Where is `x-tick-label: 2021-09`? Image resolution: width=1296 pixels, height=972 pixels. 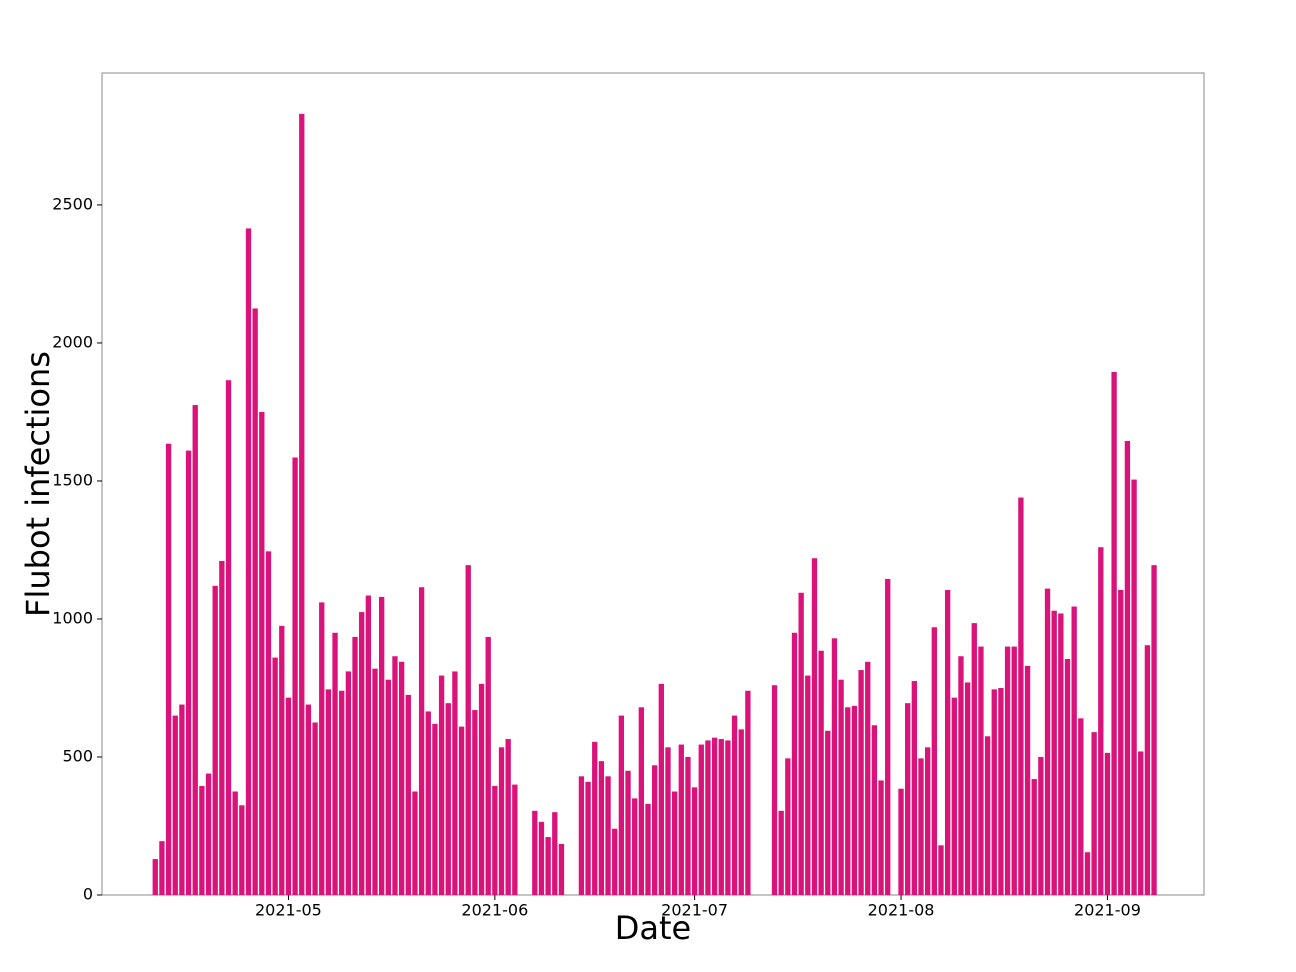 x-tick-label: 2021-09 is located at coordinates (1107, 910).